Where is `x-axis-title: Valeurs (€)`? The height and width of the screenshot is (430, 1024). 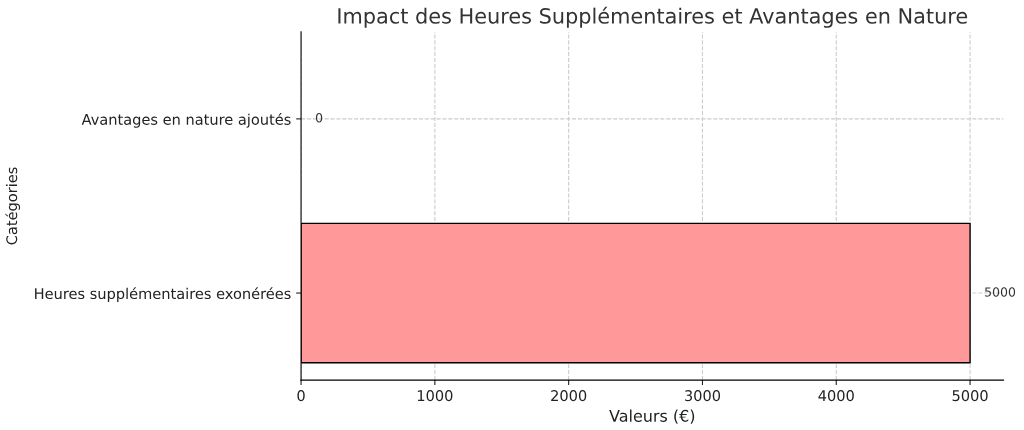 x-axis-title: Valeurs (€) is located at coordinates (652, 416).